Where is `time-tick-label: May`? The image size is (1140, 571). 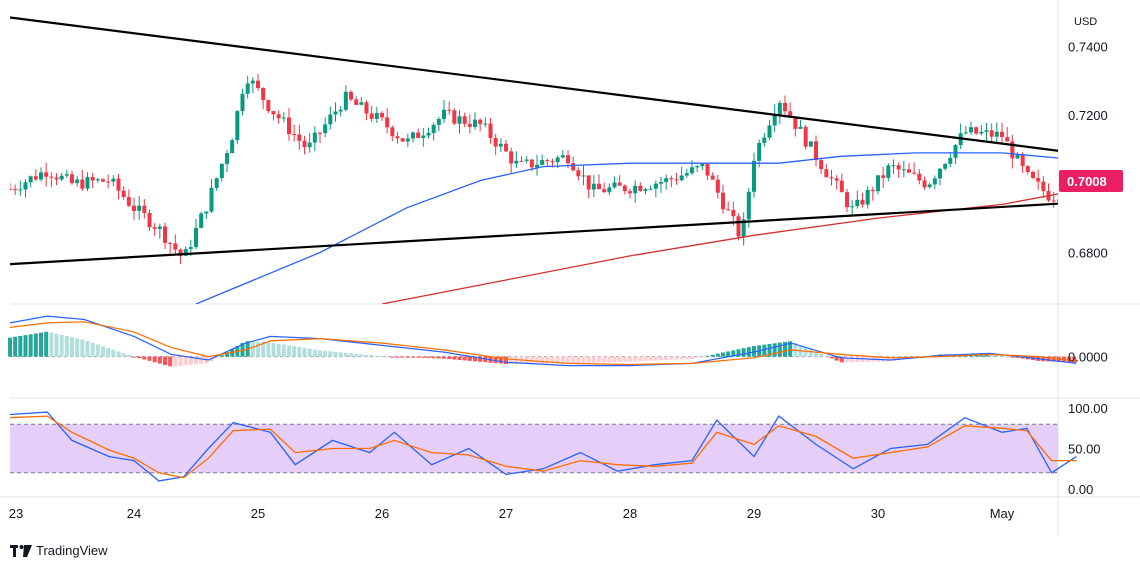 time-tick-label: May is located at coordinates (1002, 513).